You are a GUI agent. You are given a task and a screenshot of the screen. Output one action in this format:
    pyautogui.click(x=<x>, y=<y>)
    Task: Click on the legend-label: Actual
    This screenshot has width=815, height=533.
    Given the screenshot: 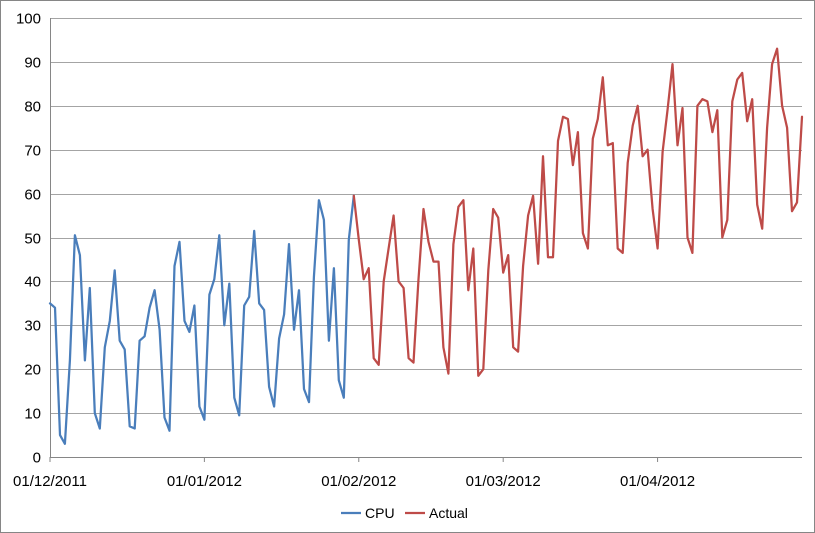 What is the action you would take?
    pyautogui.click(x=448, y=513)
    